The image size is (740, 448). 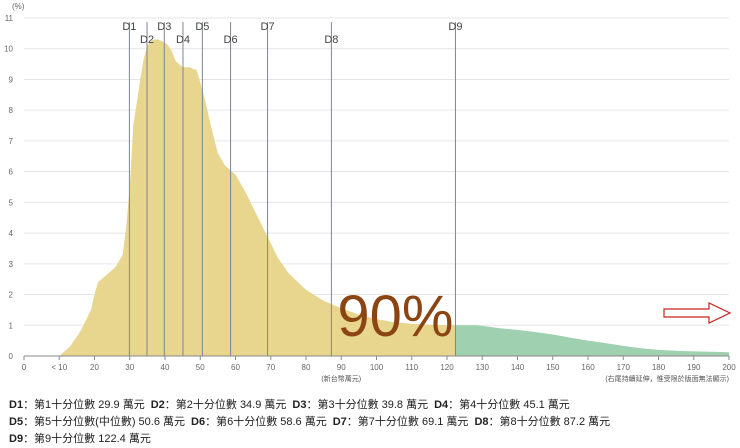 I want to click on legend-key: D6, so click(x=198, y=422).